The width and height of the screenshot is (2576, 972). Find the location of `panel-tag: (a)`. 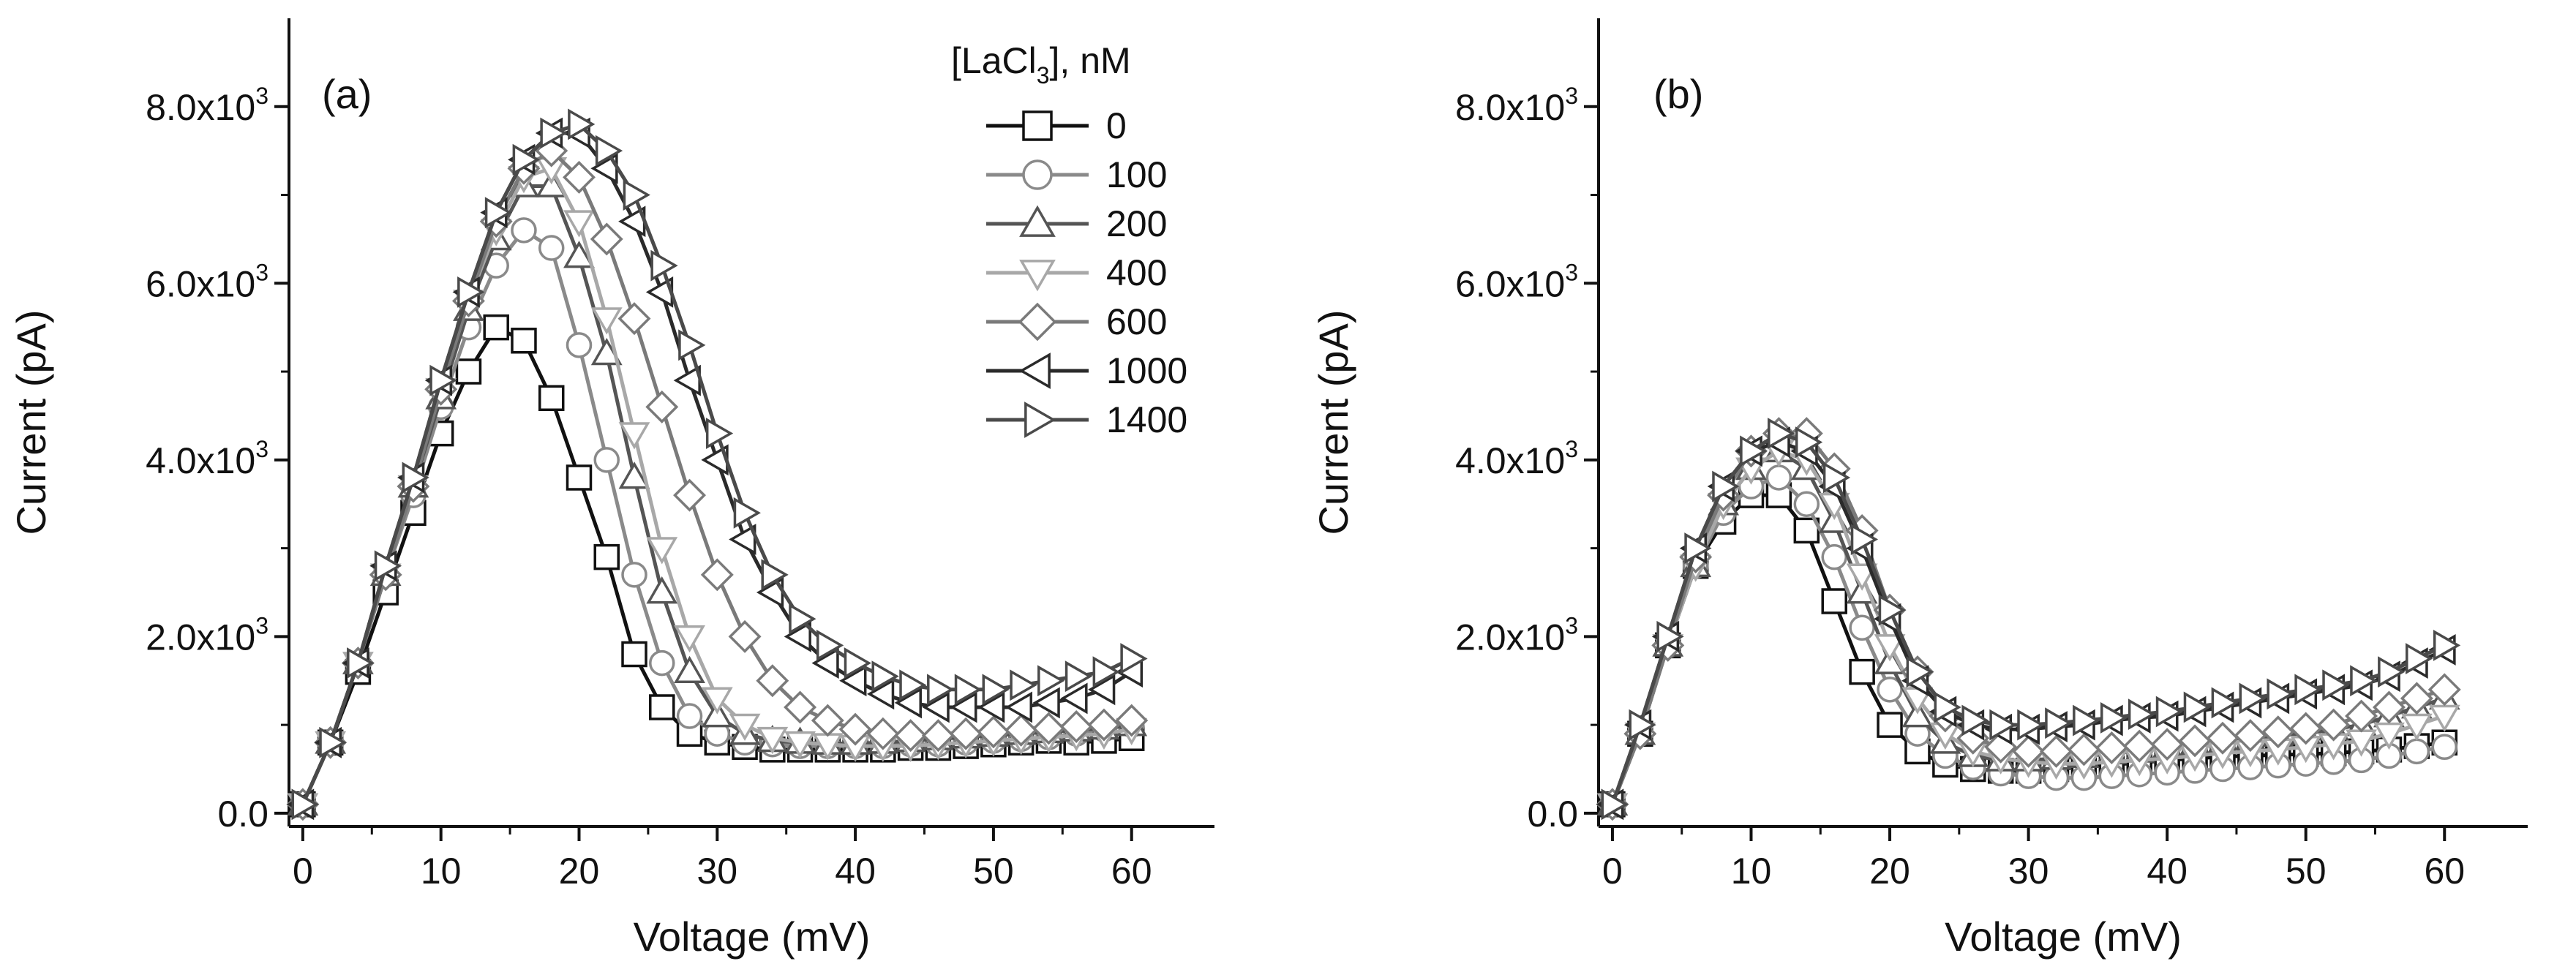

panel-tag: (a) is located at coordinates (347, 94).